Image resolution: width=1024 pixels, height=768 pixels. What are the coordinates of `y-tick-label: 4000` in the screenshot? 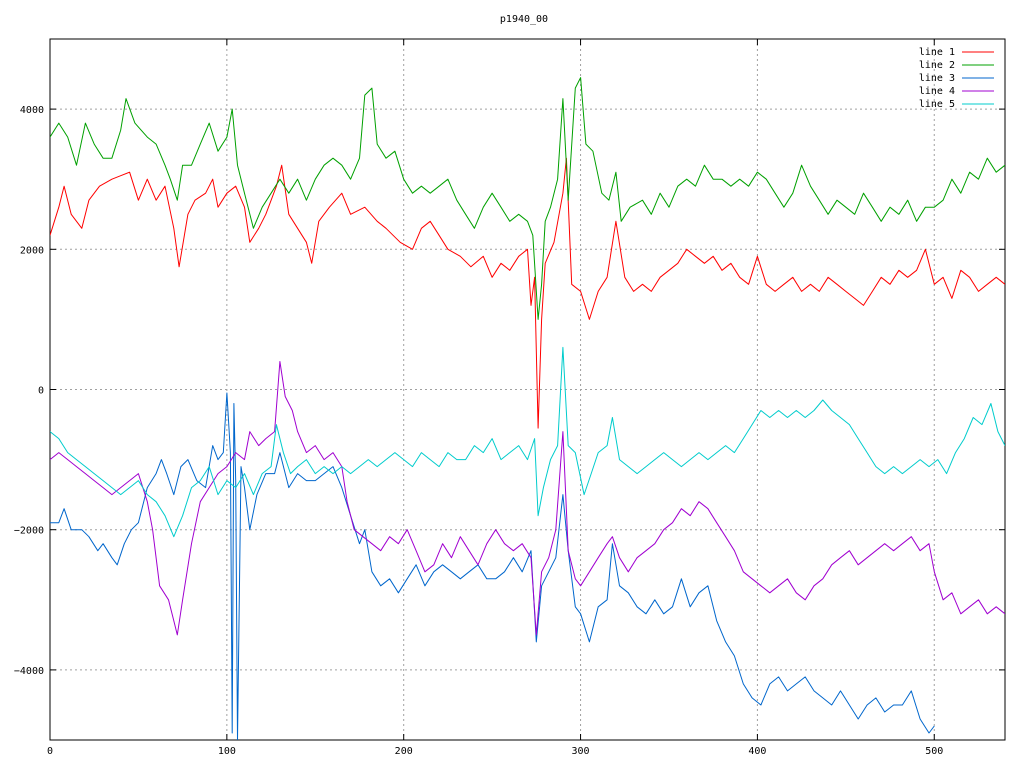 It's located at (32, 110).